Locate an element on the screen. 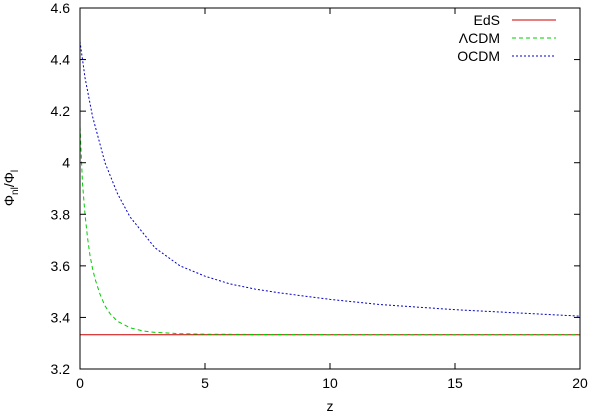  x-tick-label: 20 is located at coordinates (580, 383).